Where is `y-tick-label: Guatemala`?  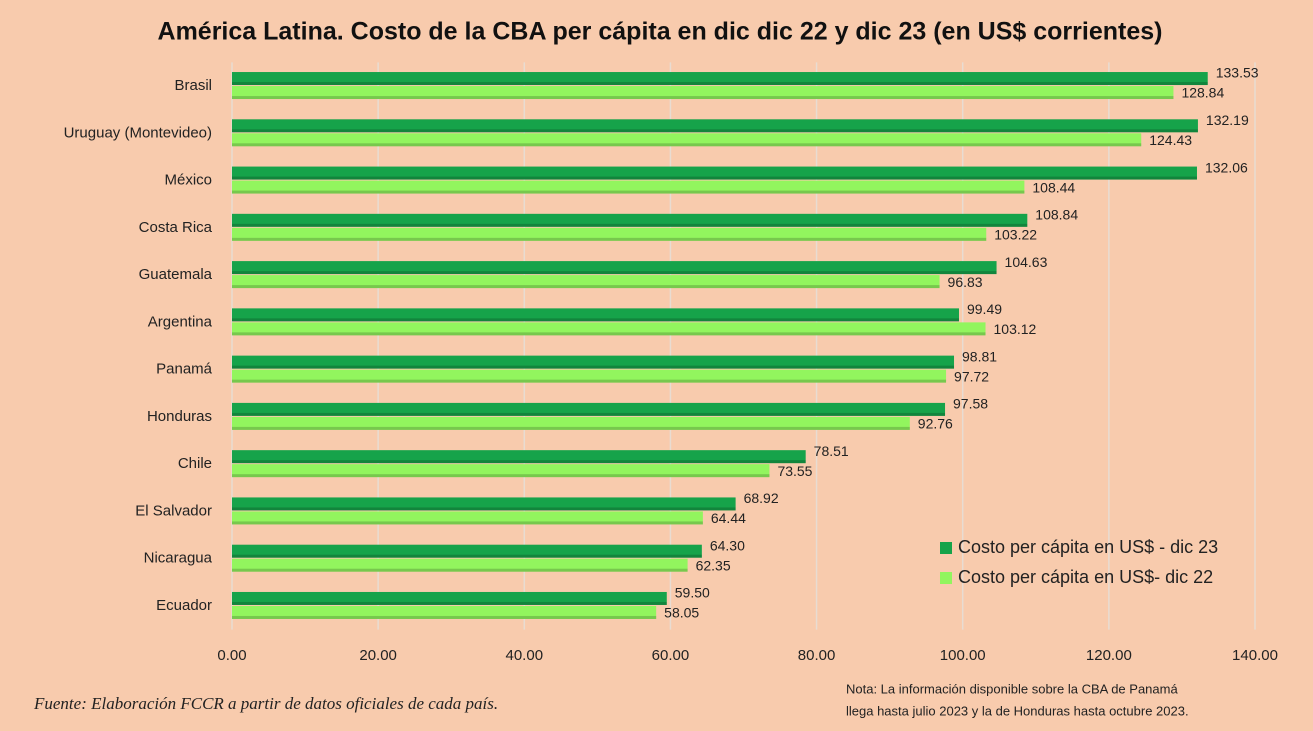 y-tick-label: Guatemala is located at coordinates (176, 274).